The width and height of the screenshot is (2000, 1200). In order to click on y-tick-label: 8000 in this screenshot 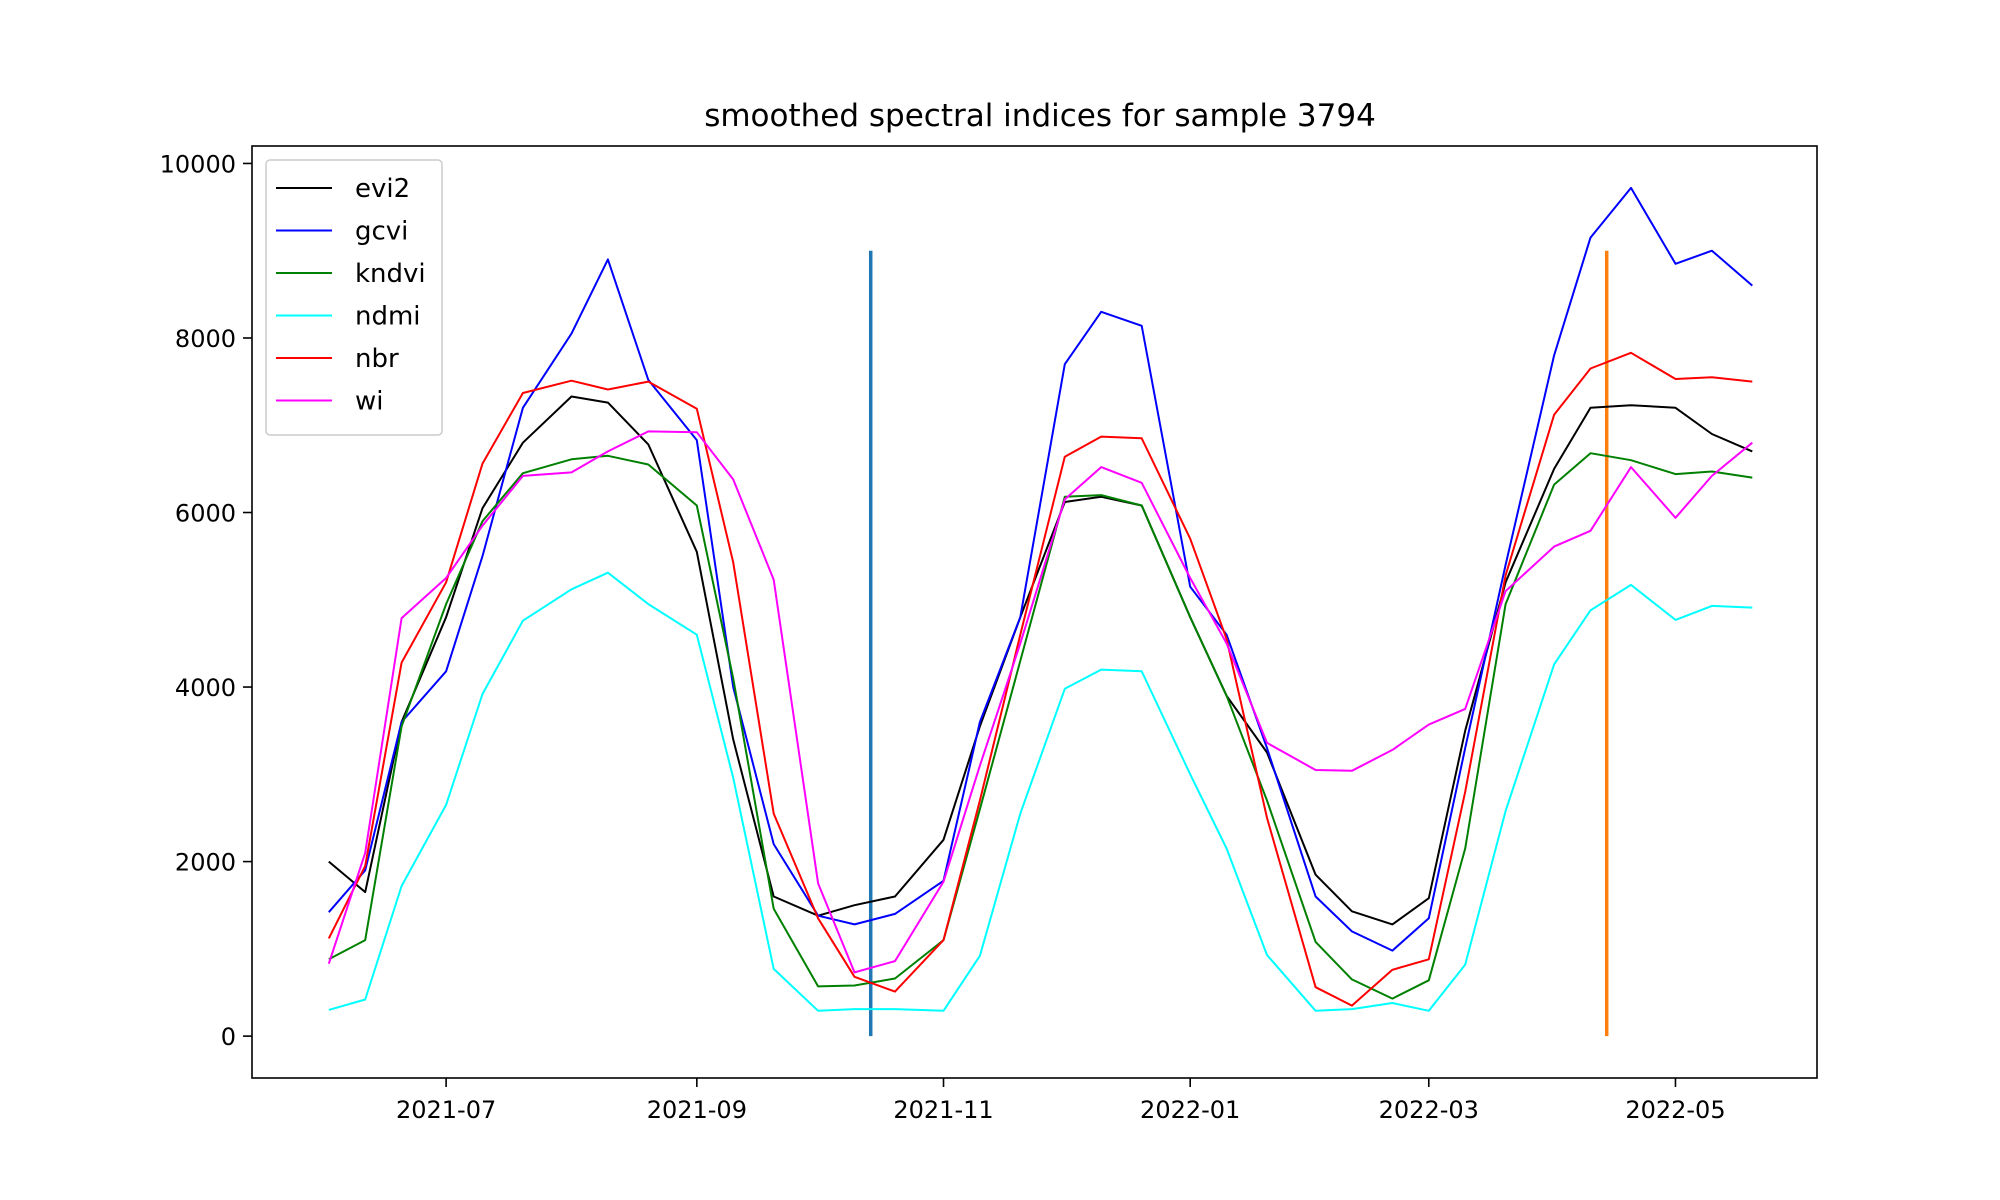, I will do `click(205, 339)`.